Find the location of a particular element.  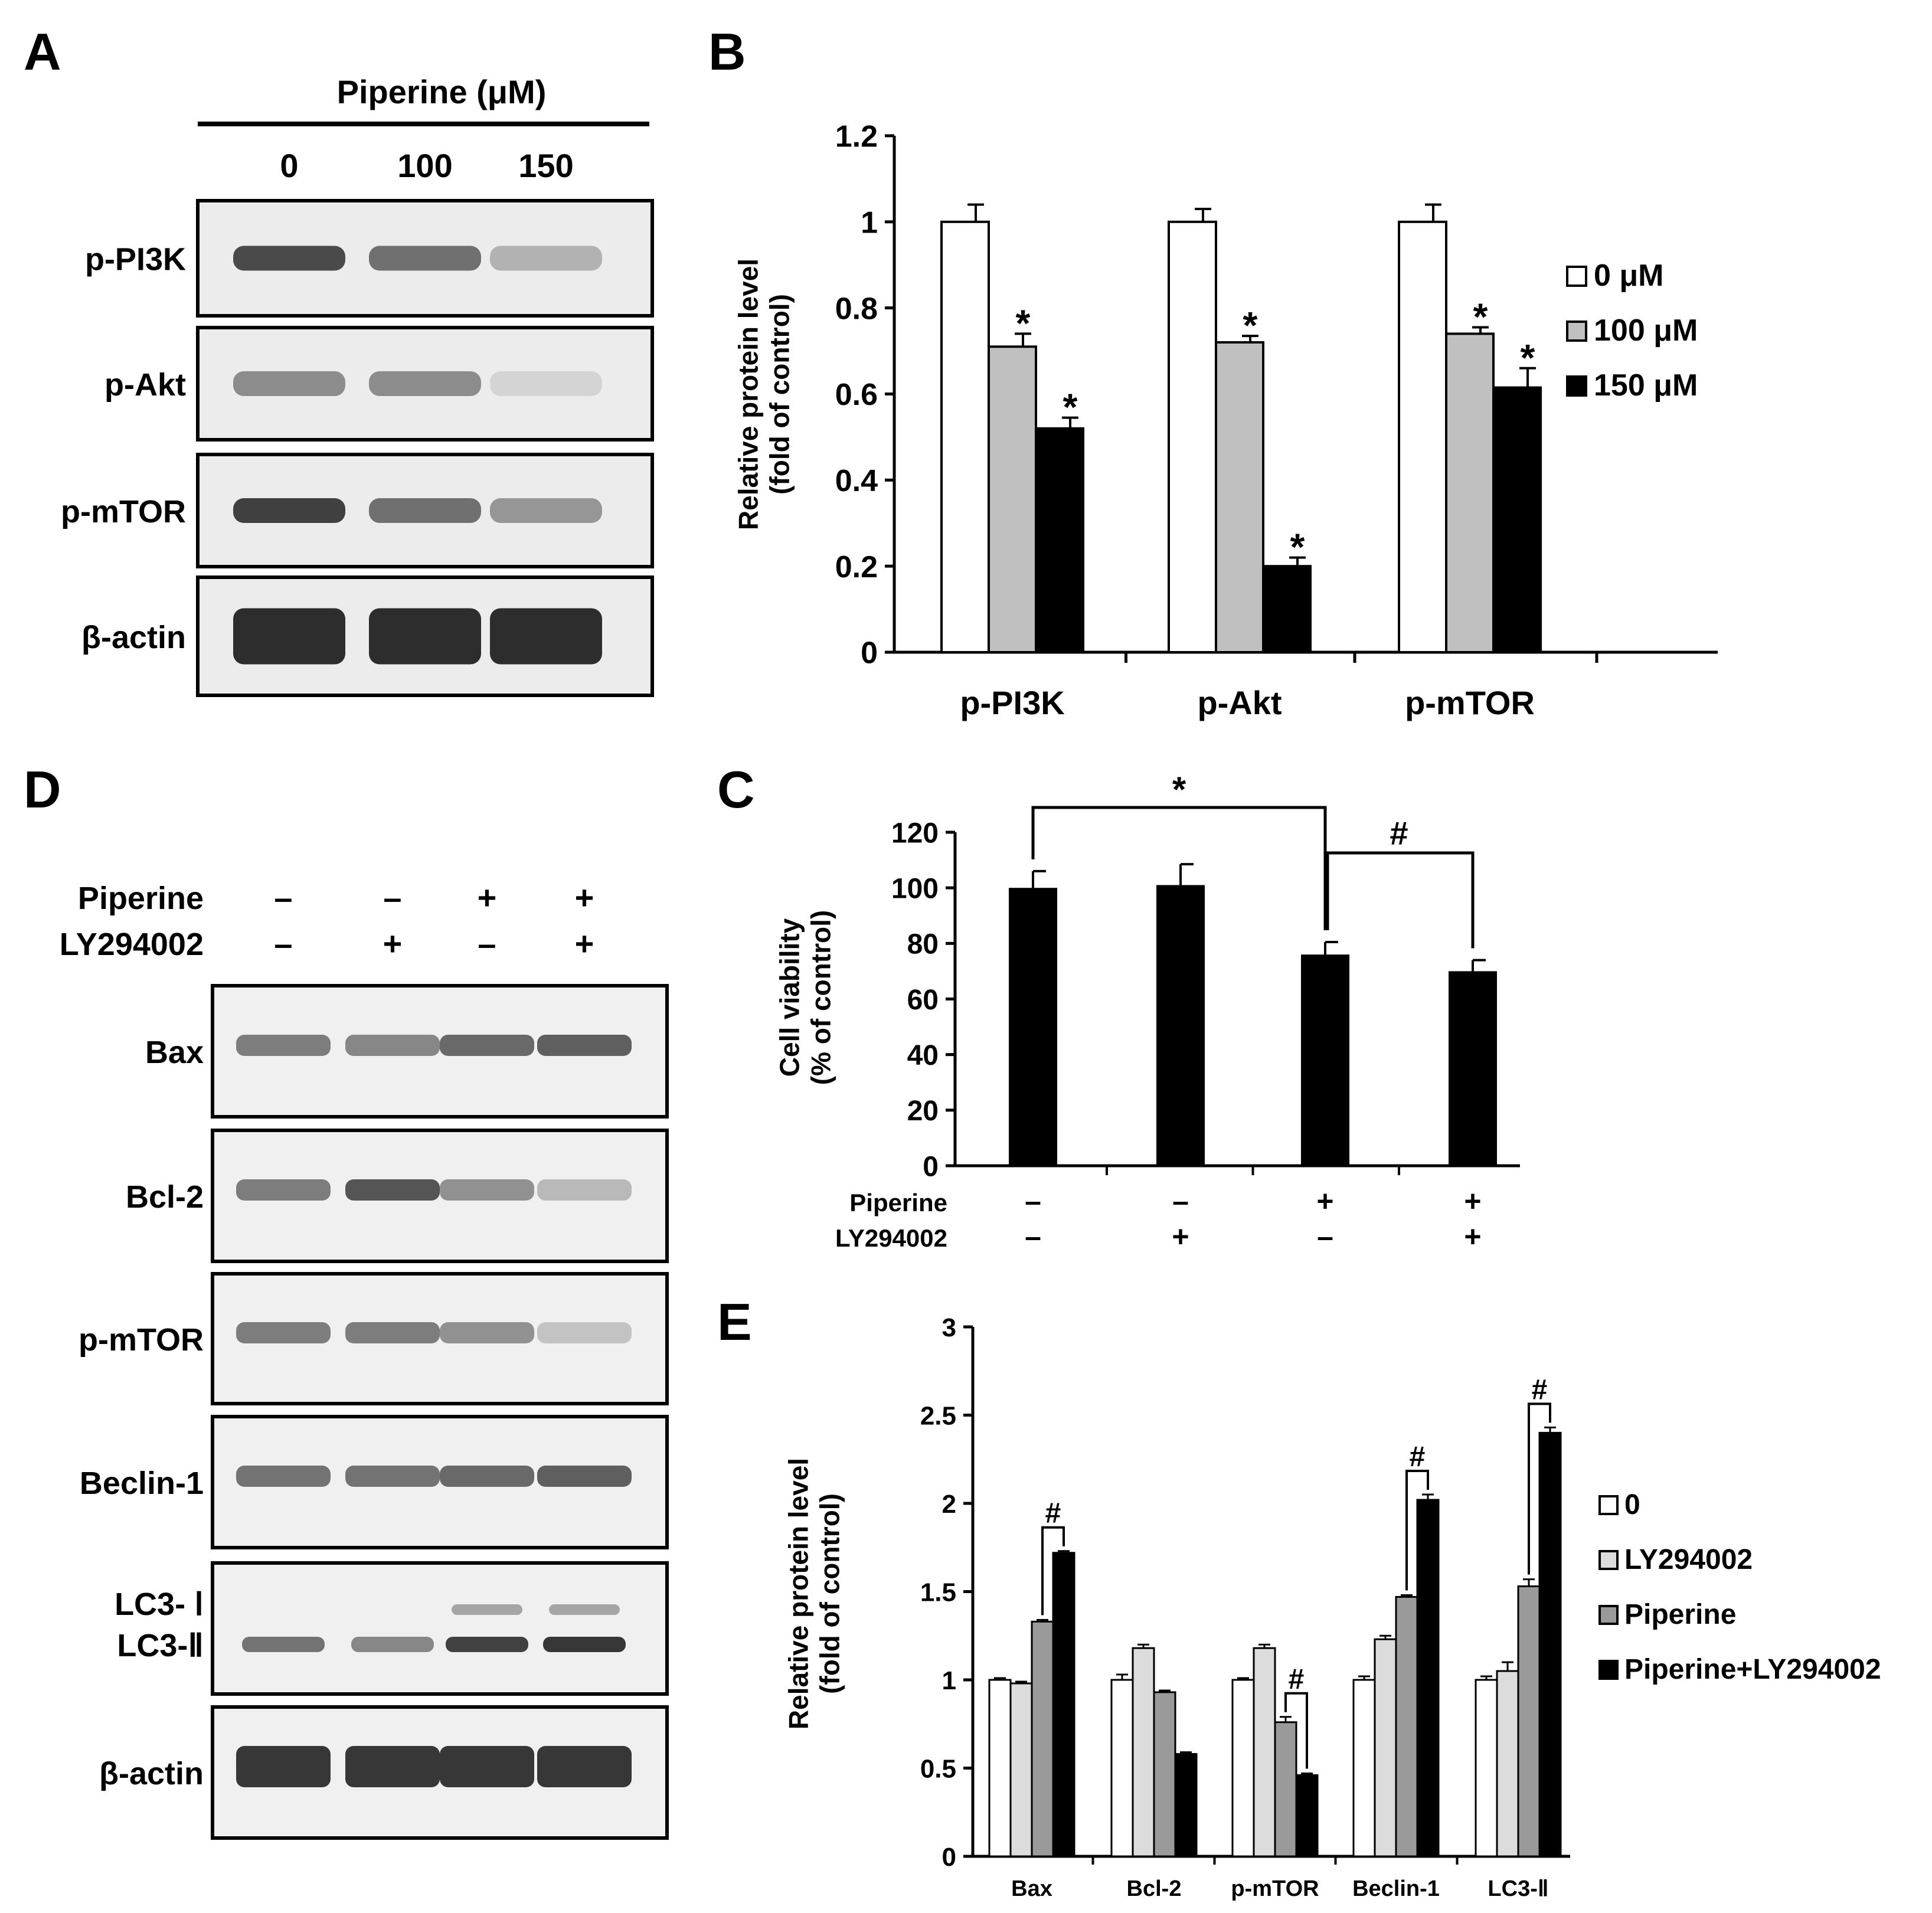

blot-box is located at coordinates (440, 1628).